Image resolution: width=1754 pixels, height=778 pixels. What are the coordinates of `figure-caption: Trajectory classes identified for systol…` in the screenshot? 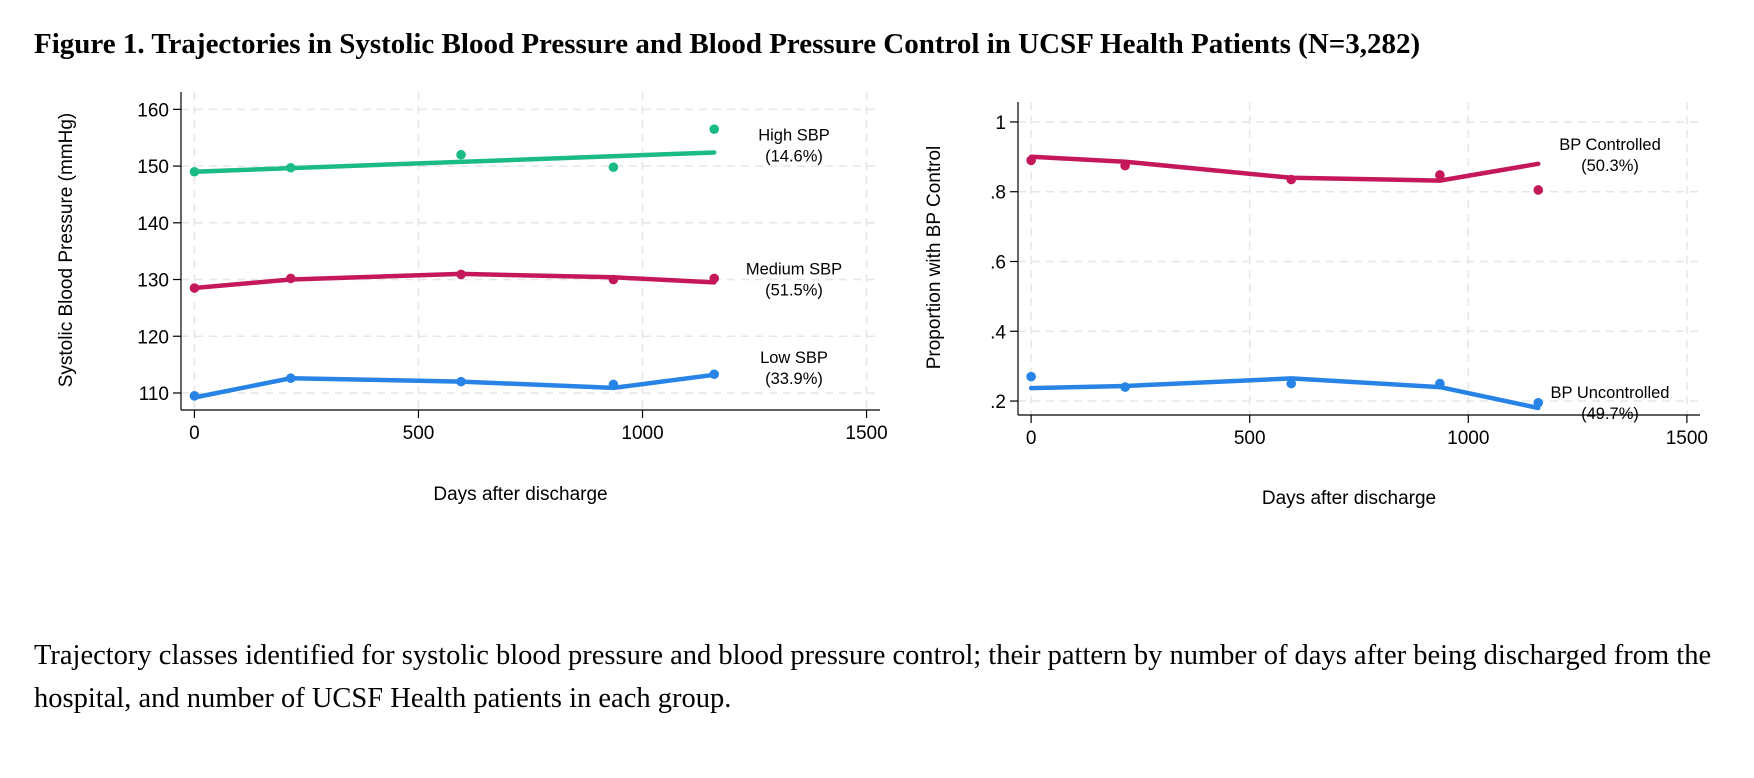 It's located at (873, 677).